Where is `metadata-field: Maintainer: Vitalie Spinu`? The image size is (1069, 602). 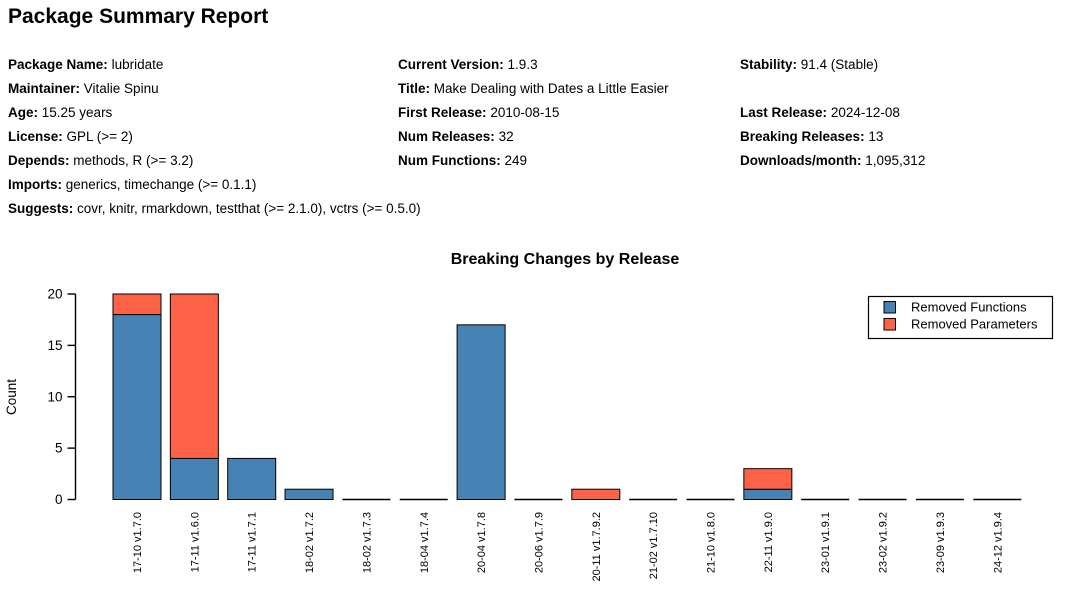 metadata-field: Maintainer: Vitalie Spinu is located at coordinates (83, 89).